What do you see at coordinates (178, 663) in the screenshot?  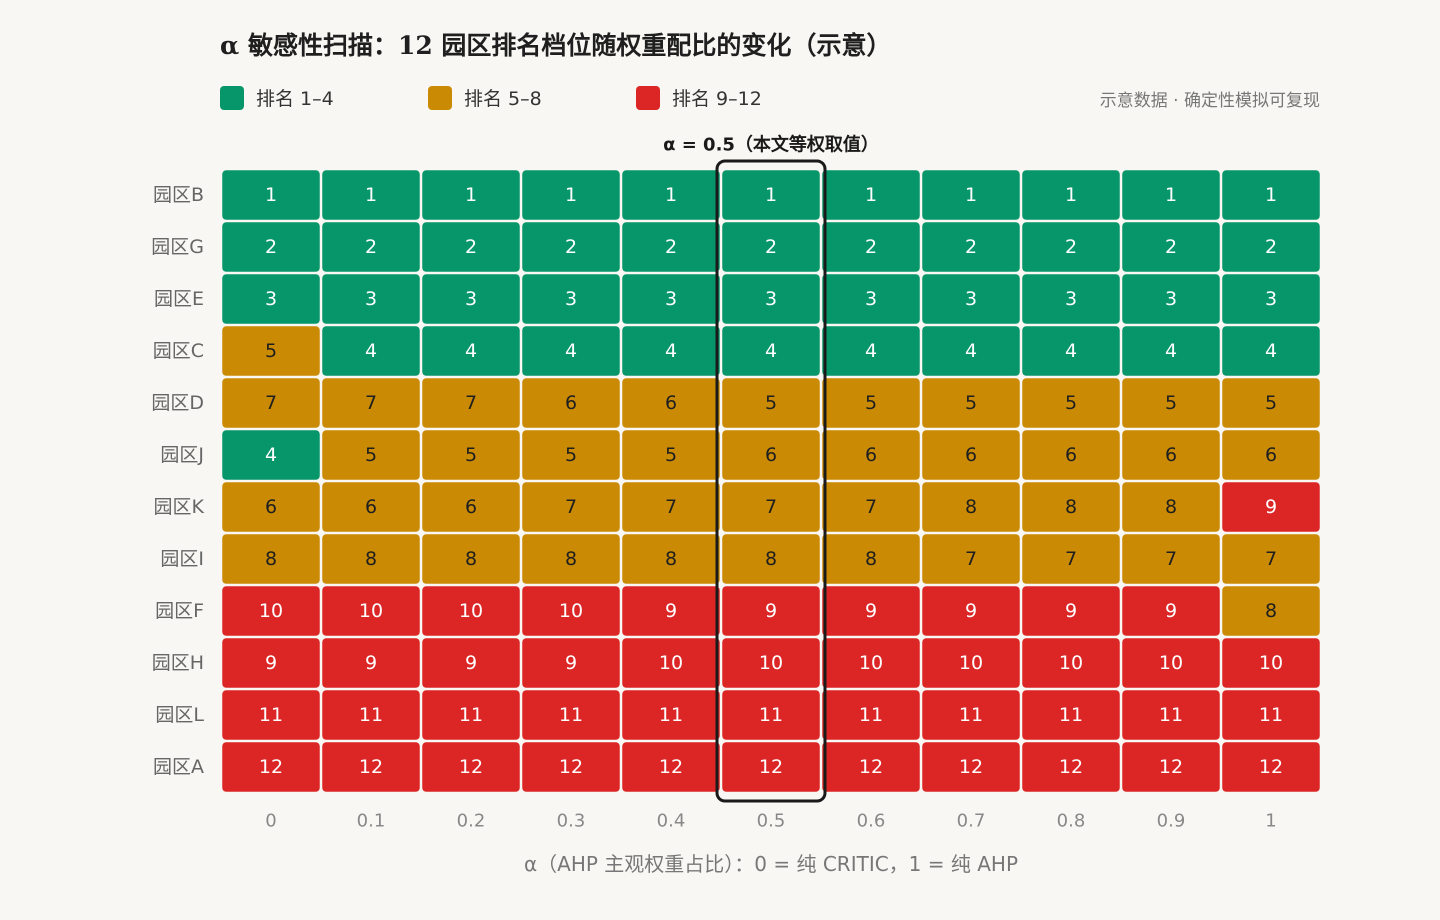 I see `row-label: 园区H` at bounding box center [178, 663].